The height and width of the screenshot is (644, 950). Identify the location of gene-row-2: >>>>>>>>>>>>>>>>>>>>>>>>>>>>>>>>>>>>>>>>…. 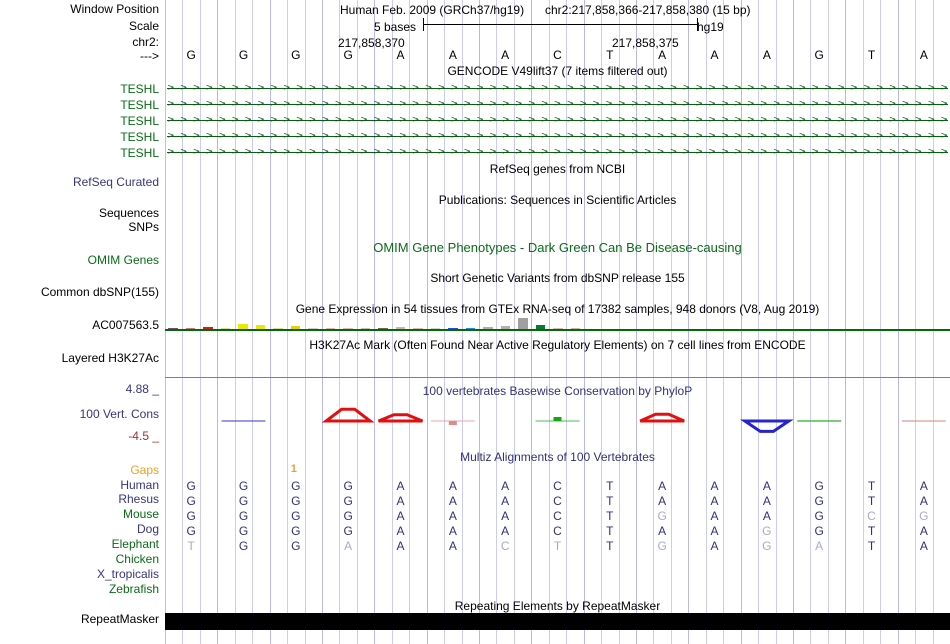
(557, 104).